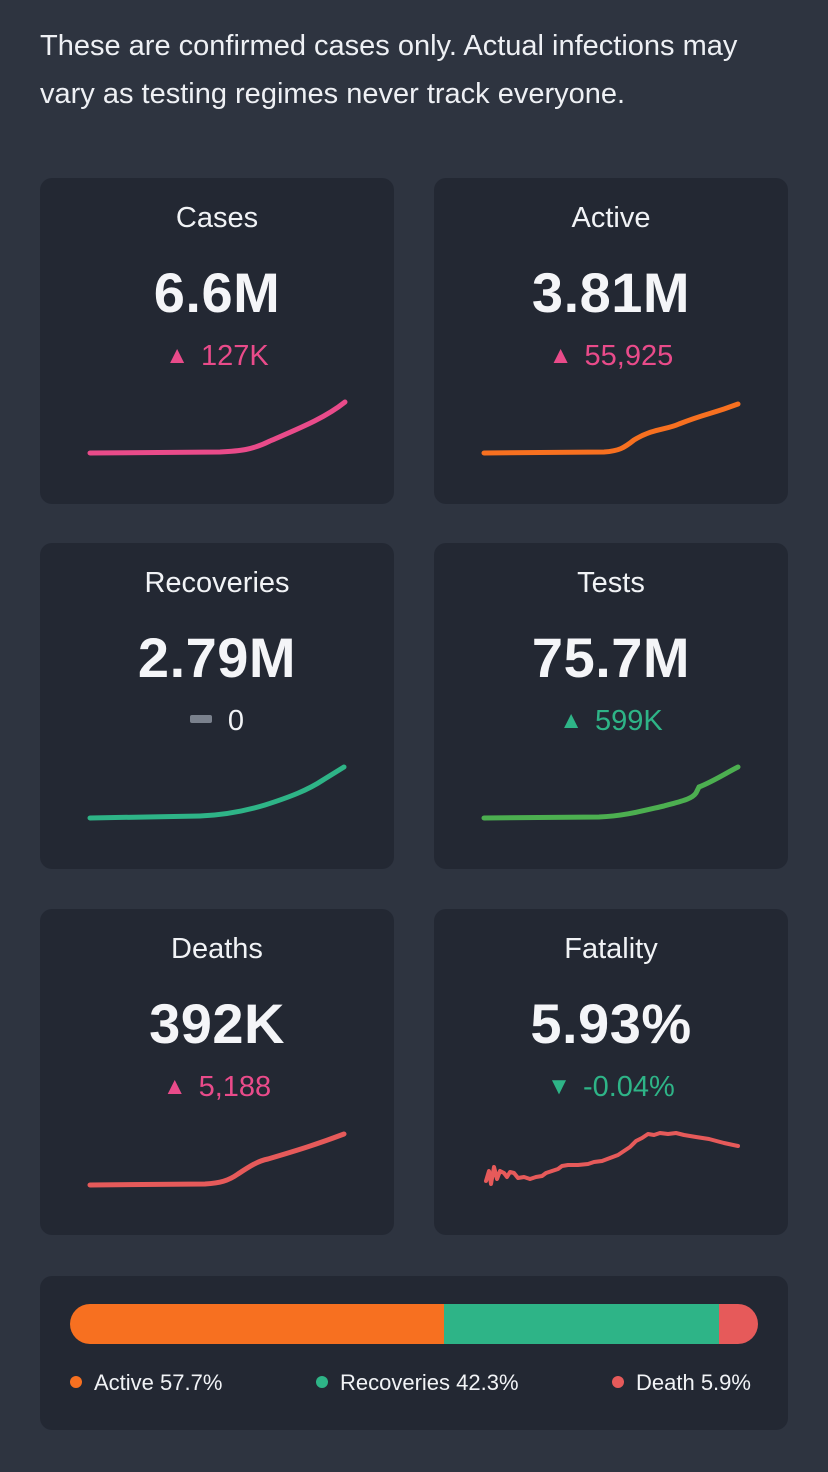 The height and width of the screenshot is (1472, 828). I want to click on delta-value: -0.04%, so click(628, 1087).